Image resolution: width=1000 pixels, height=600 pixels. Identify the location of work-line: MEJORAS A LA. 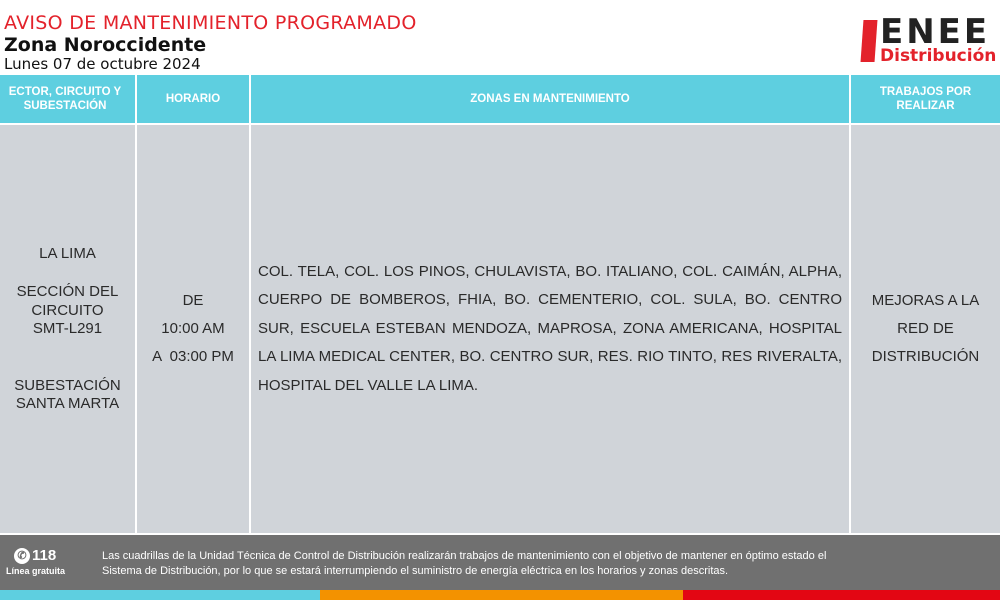
(925, 300).